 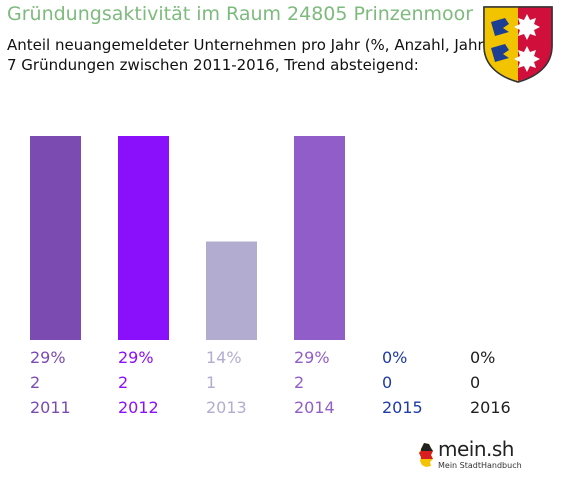 What do you see at coordinates (483, 357) in the screenshot?
I see `percent-label-2016: 0%` at bounding box center [483, 357].